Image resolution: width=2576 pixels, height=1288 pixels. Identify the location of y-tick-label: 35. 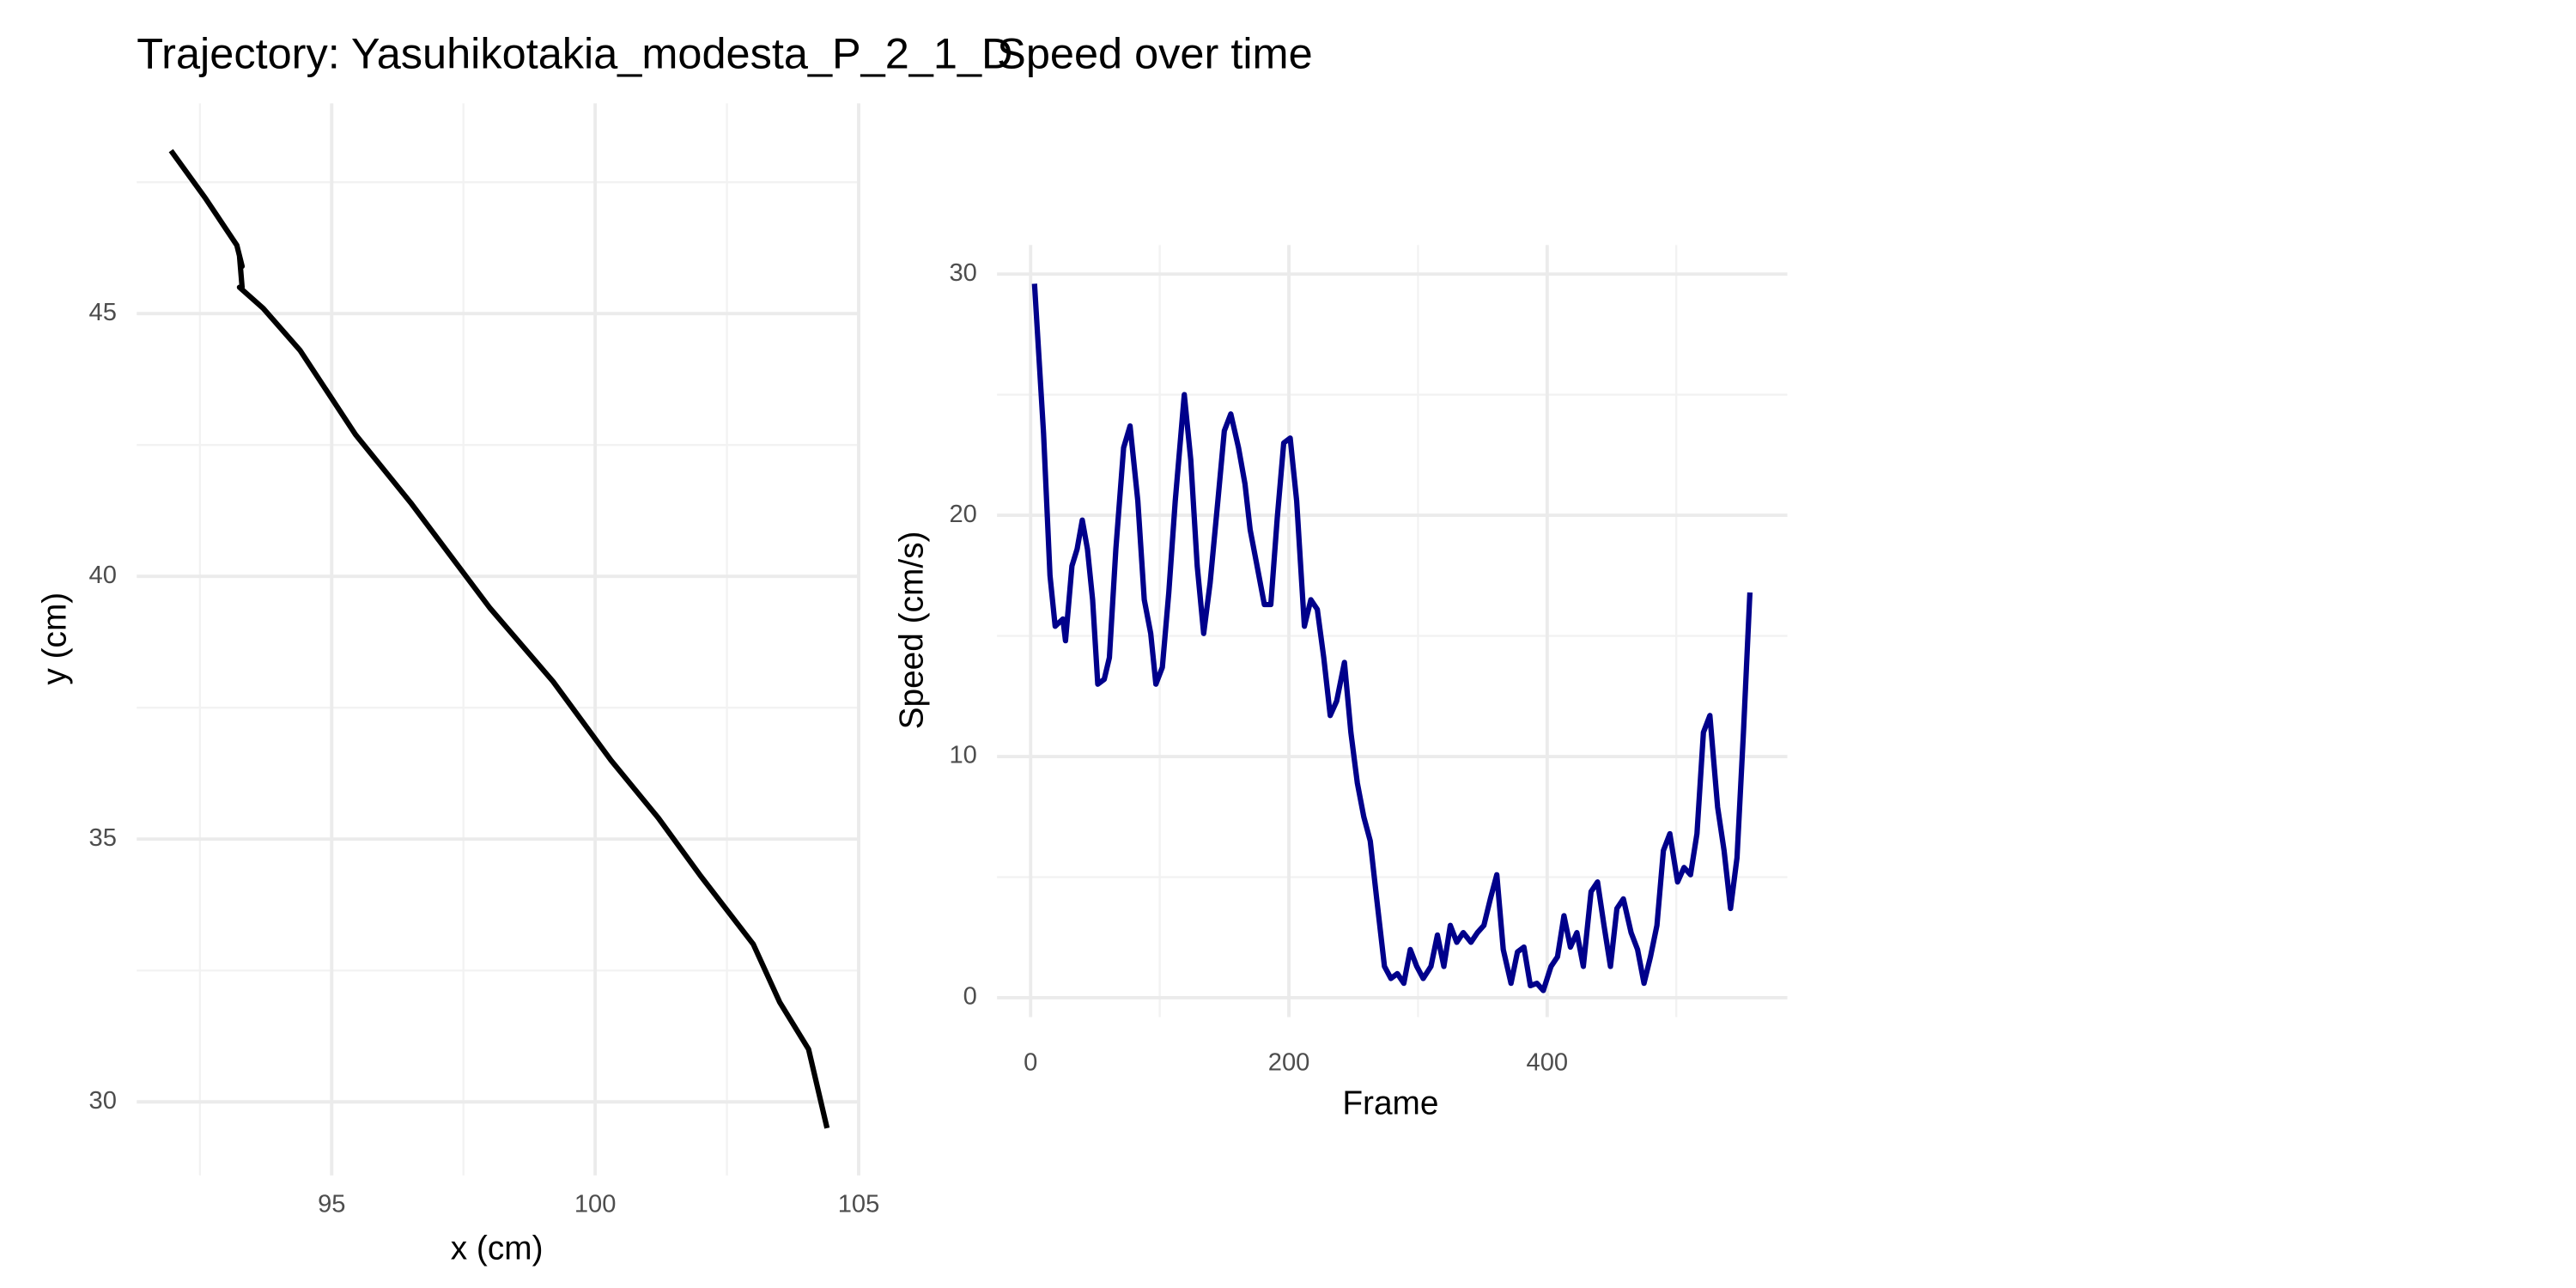
(103, 838).